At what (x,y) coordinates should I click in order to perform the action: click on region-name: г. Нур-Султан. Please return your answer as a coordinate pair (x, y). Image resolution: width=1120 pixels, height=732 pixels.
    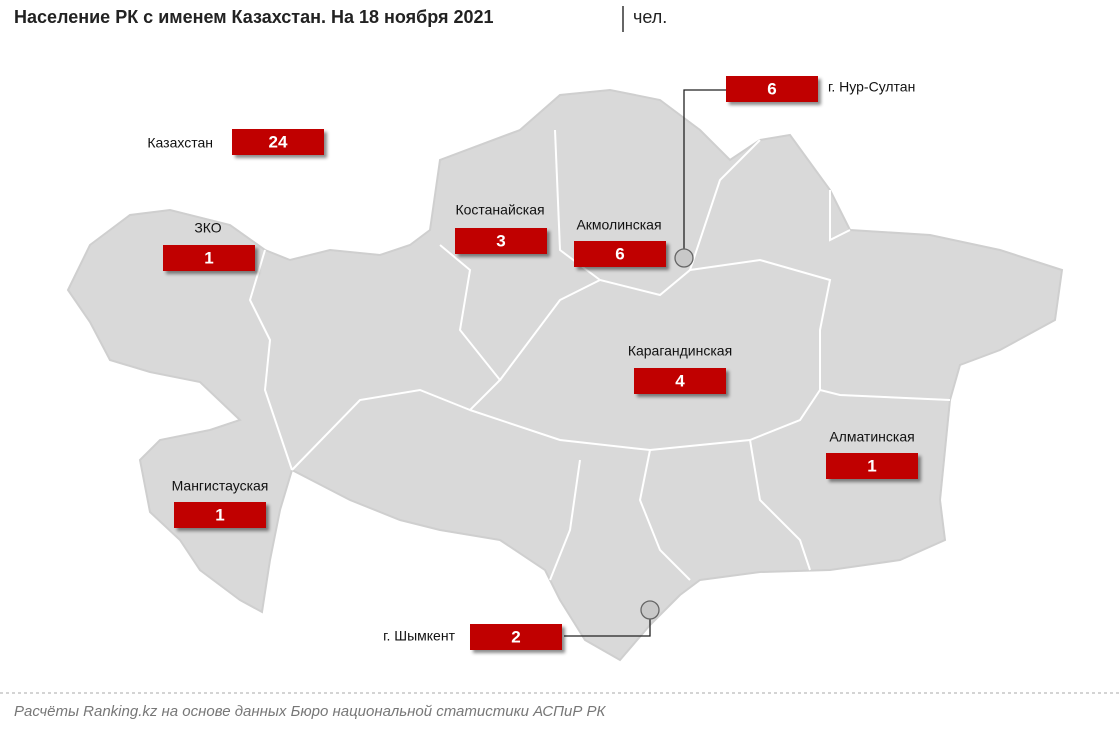
    Looking at the image, I should click on (871, 87).